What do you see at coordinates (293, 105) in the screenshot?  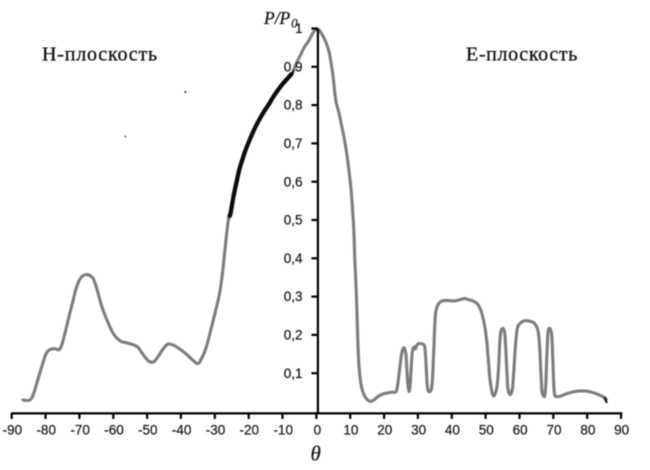 I see `svg-text: 0,8` at bounding box center [293, 105].